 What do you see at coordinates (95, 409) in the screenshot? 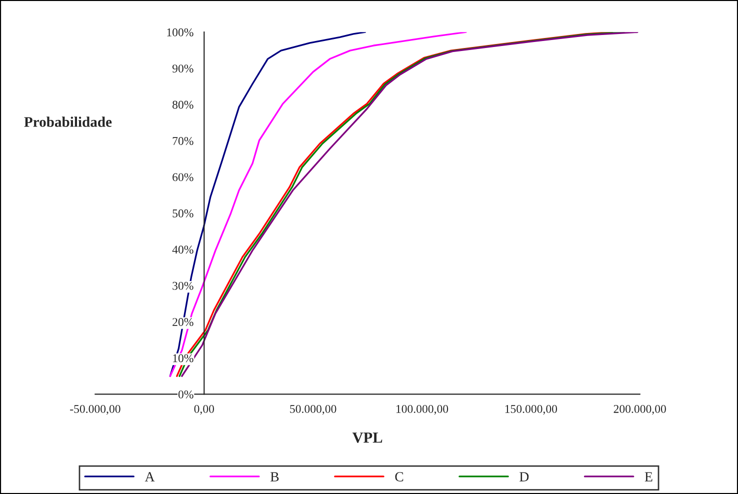
I see `x-tick-label: -50.000,00` at bounding box center [95, 409].